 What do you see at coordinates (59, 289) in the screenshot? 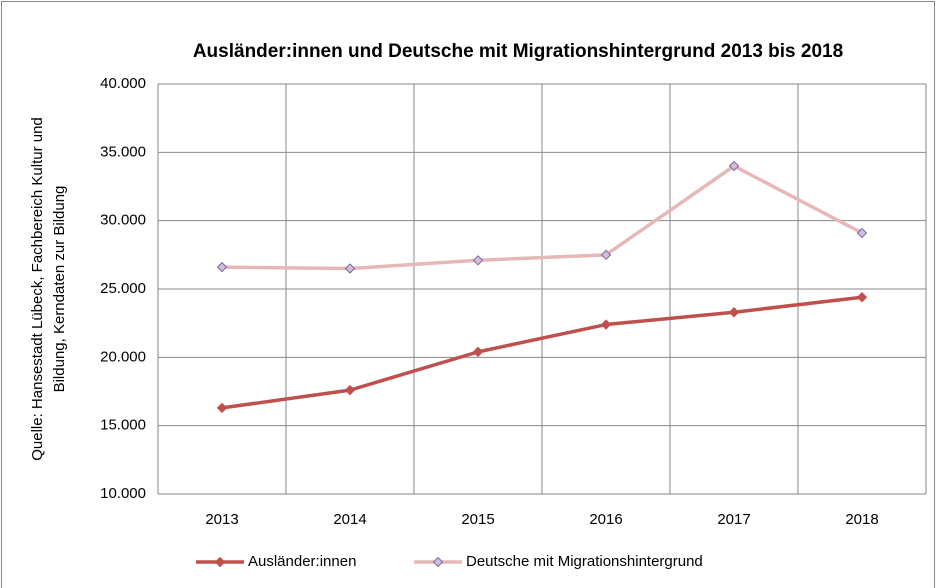
I see `y-axis-label: Bildung, Kerndaten zur Bildung` at bounding box center [59, 289].